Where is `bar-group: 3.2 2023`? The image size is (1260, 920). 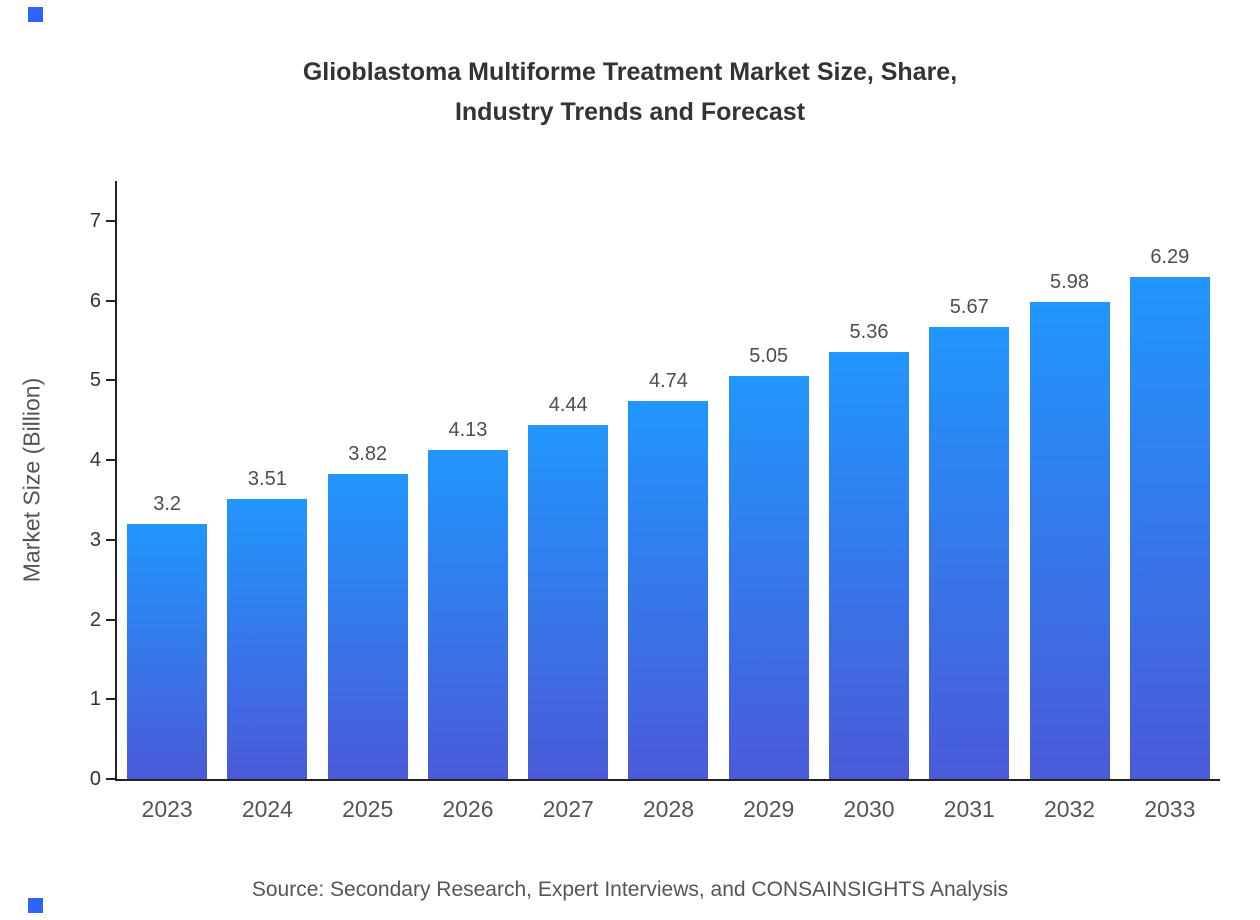
bar-group: 3.2 2023 is located at coordinates (167, 501).